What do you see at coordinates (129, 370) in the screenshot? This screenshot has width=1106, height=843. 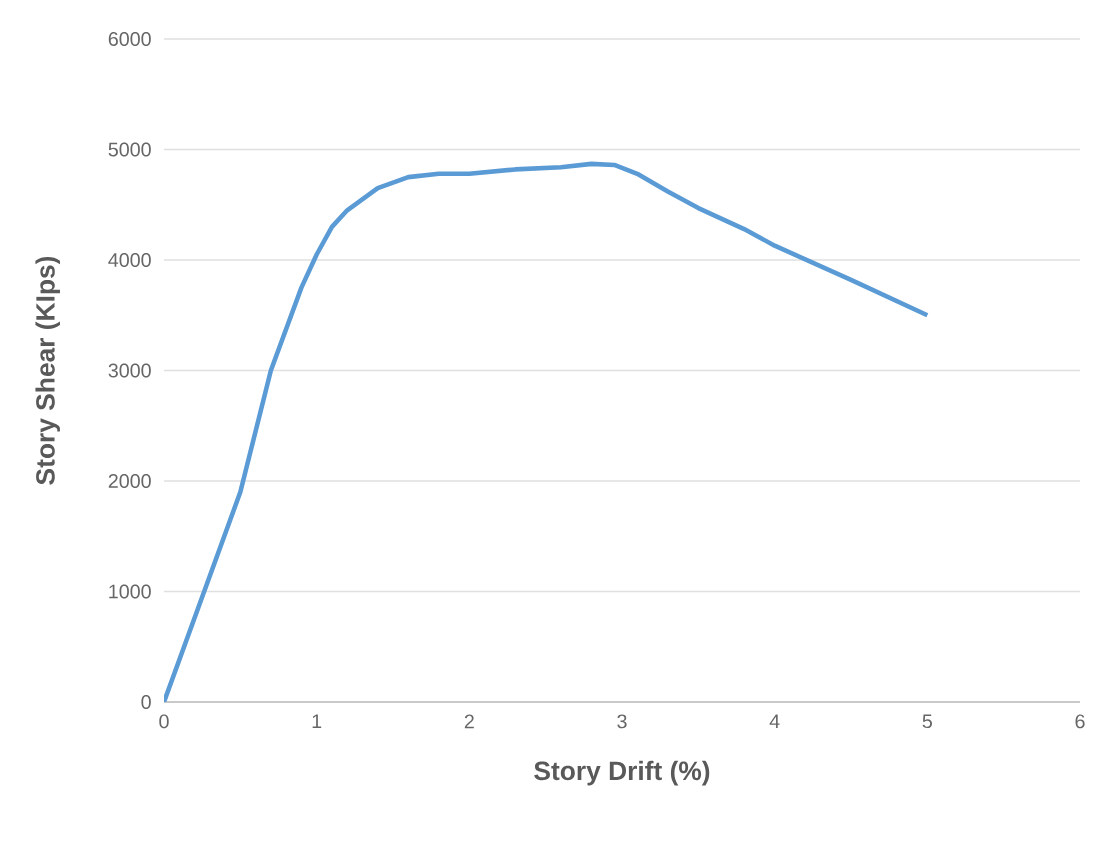 I see `y-tick-label: 3000` at bounding box center [129, 370].